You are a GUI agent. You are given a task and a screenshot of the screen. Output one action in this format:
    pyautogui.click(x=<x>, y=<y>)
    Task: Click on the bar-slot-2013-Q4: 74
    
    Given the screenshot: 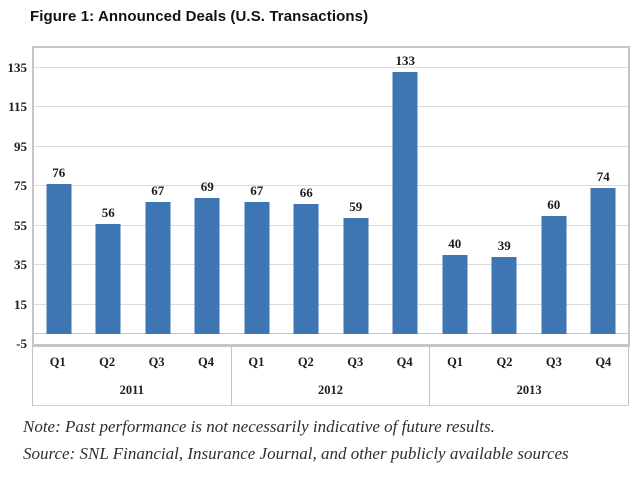 What is the action you would take?
    pyautogui.click(x=604, y=196)
    